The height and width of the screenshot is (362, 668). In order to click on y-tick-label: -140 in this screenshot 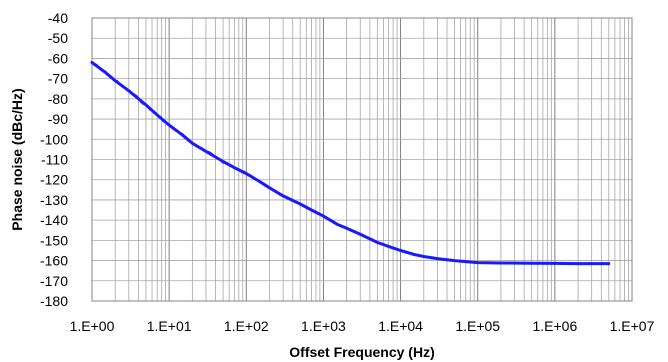, I will do `click(54, 220)`.